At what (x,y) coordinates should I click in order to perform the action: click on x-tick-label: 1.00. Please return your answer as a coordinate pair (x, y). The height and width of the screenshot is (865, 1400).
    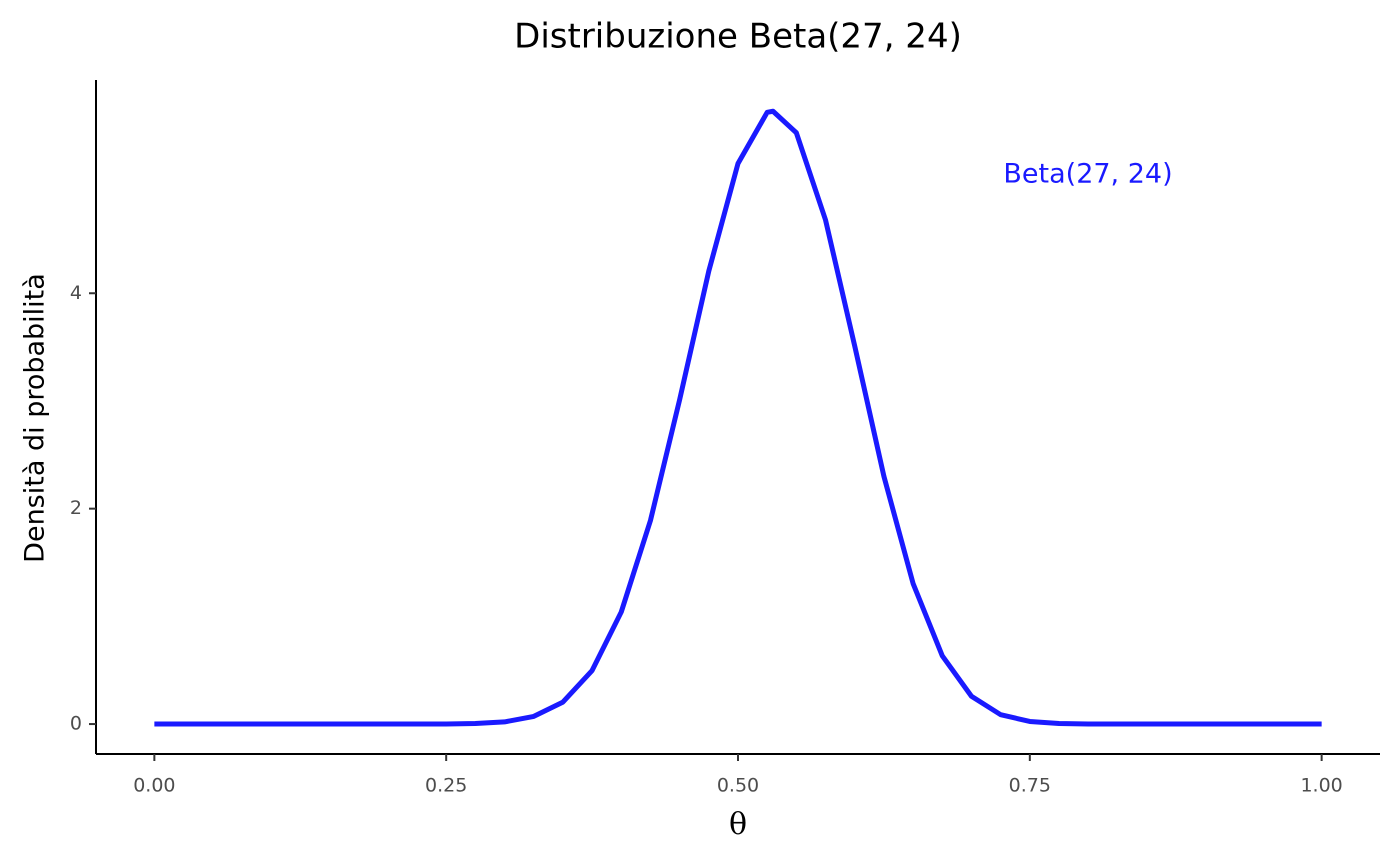
    Looking at the image, I should click on (1321, 786).